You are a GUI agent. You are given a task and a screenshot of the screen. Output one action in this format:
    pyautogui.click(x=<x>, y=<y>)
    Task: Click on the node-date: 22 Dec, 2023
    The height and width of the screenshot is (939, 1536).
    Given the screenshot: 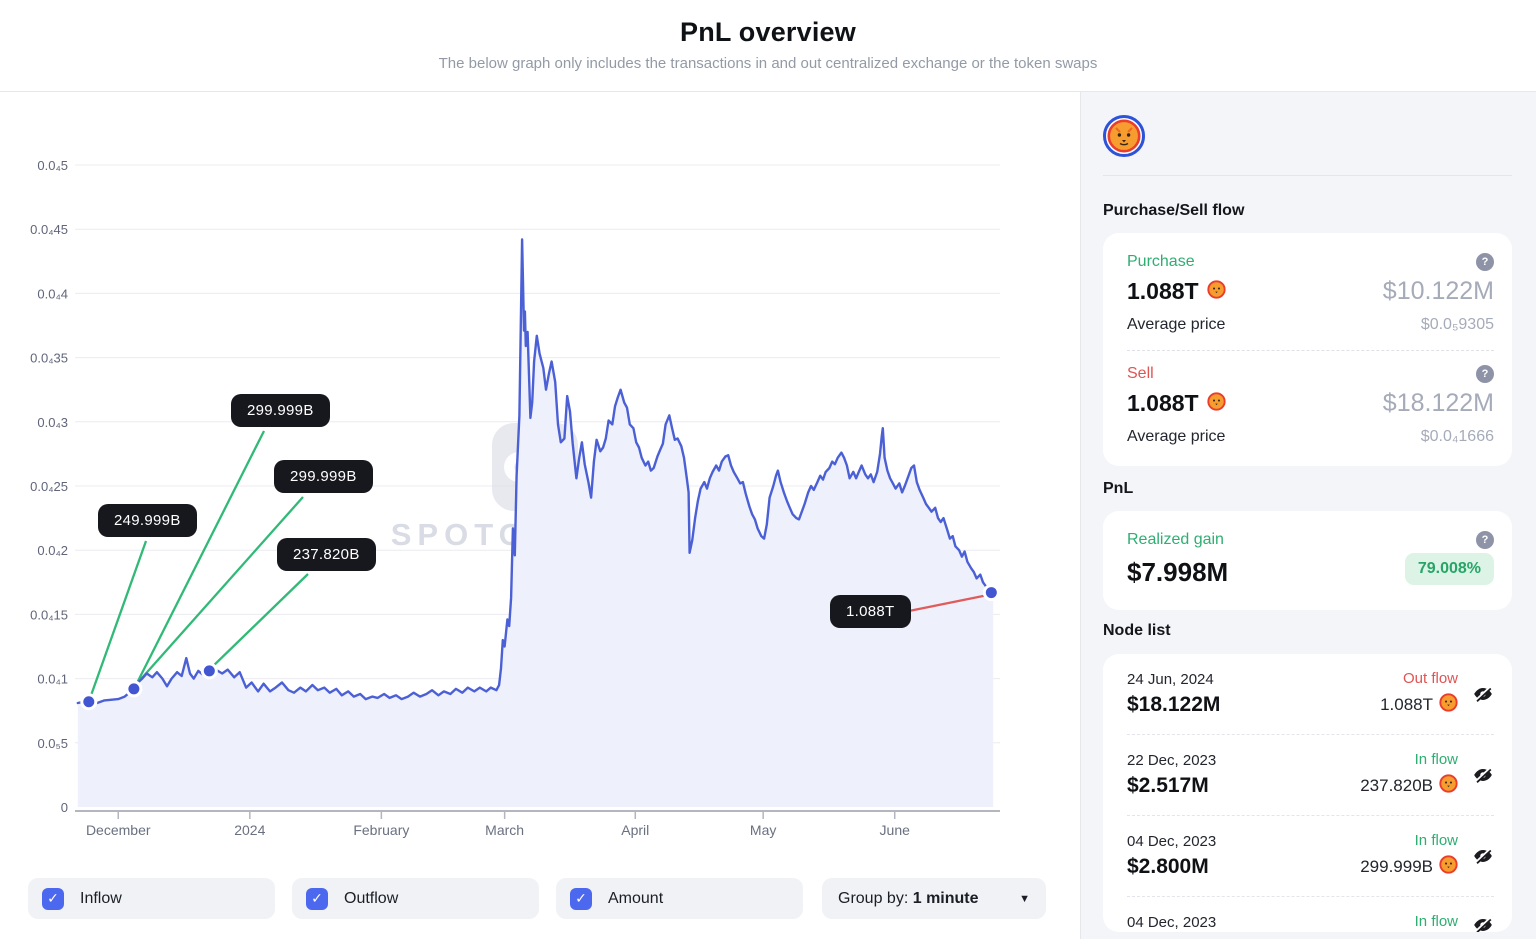 What is the action you would take?
    pyautogui.click(x=1172, y=760)
    